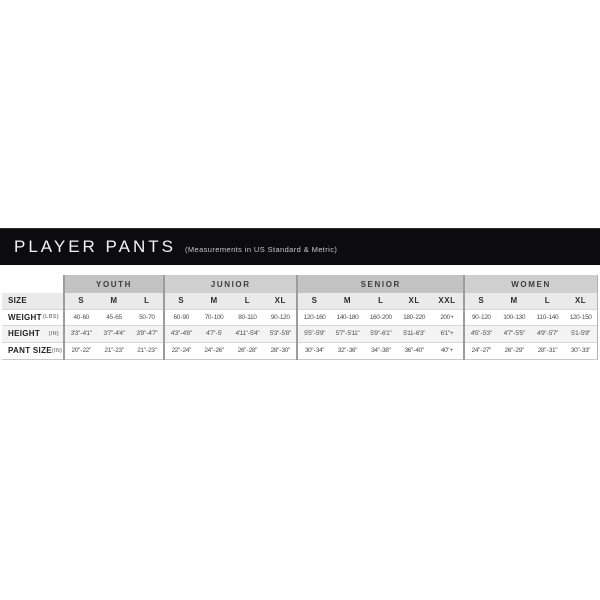  Describe the element at coordinates (95, 246) in the screenshot. I see `page-title: PLAYER PANTS` at that location.